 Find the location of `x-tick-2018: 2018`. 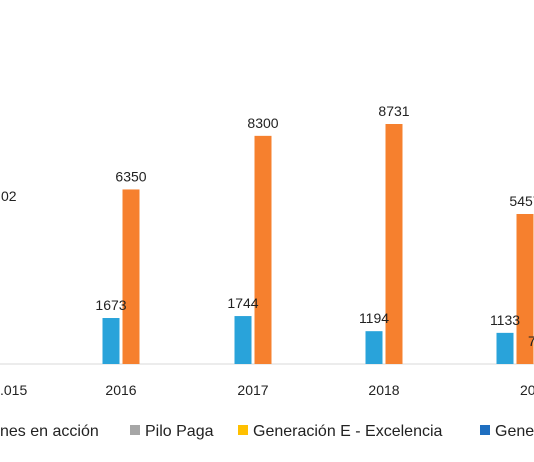

x-tick-2018: 2018 is located at coordinates (383, 390).